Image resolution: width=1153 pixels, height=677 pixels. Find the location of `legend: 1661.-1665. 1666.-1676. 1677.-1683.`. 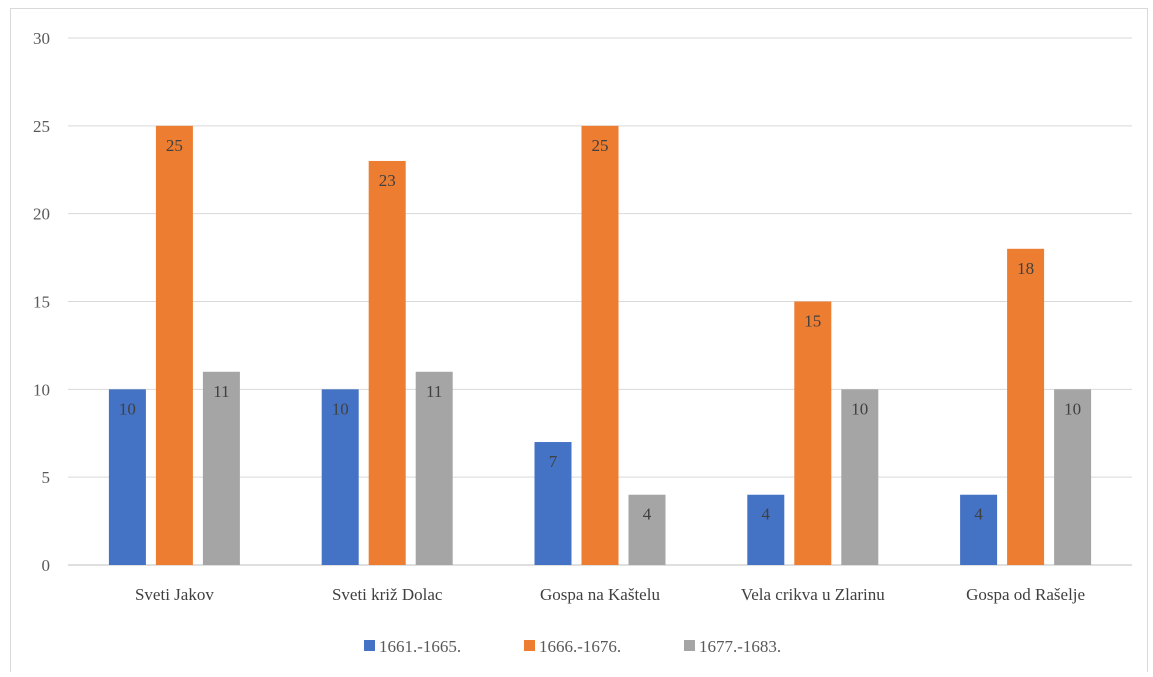

legend: 1661.-1665. 1666.-1676. 1677.-1683. is located at coordinates (572, 646).